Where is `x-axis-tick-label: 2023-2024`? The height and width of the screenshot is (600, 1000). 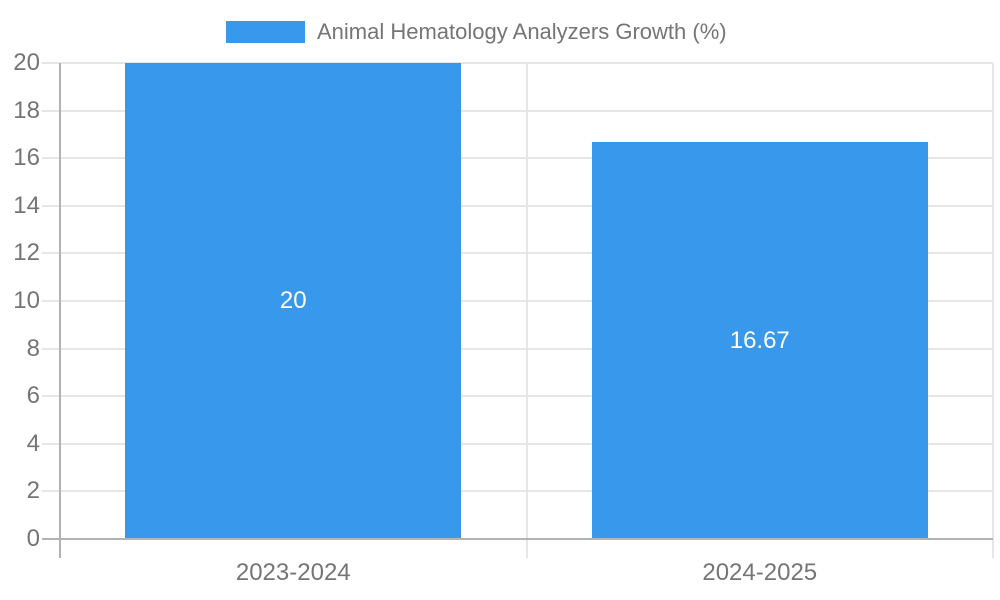
x-axis-tick-label: 2023-2024 is located at coordinates (293, 572).